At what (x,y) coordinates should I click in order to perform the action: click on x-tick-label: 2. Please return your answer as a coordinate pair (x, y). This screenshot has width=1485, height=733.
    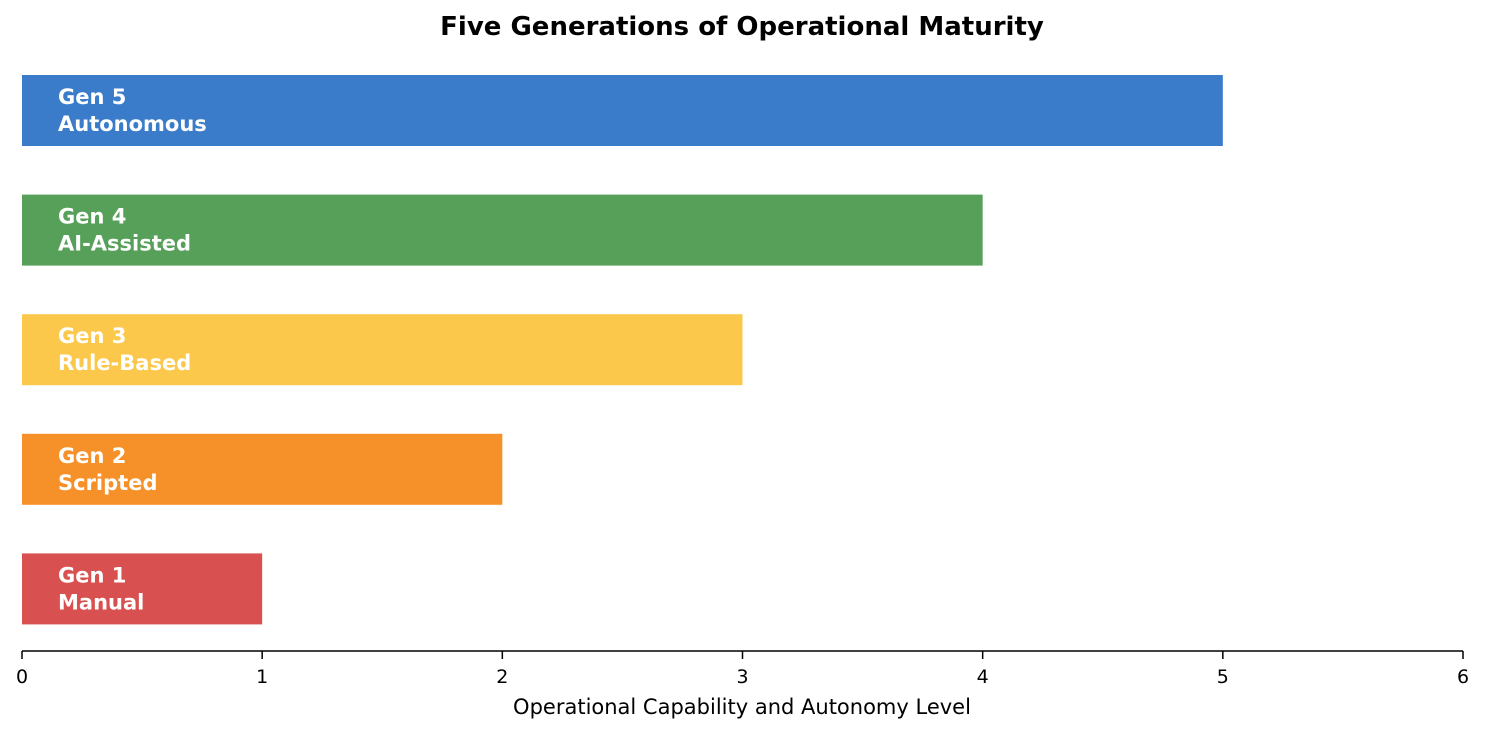
    Looking at the image, I should click on (502, 677).